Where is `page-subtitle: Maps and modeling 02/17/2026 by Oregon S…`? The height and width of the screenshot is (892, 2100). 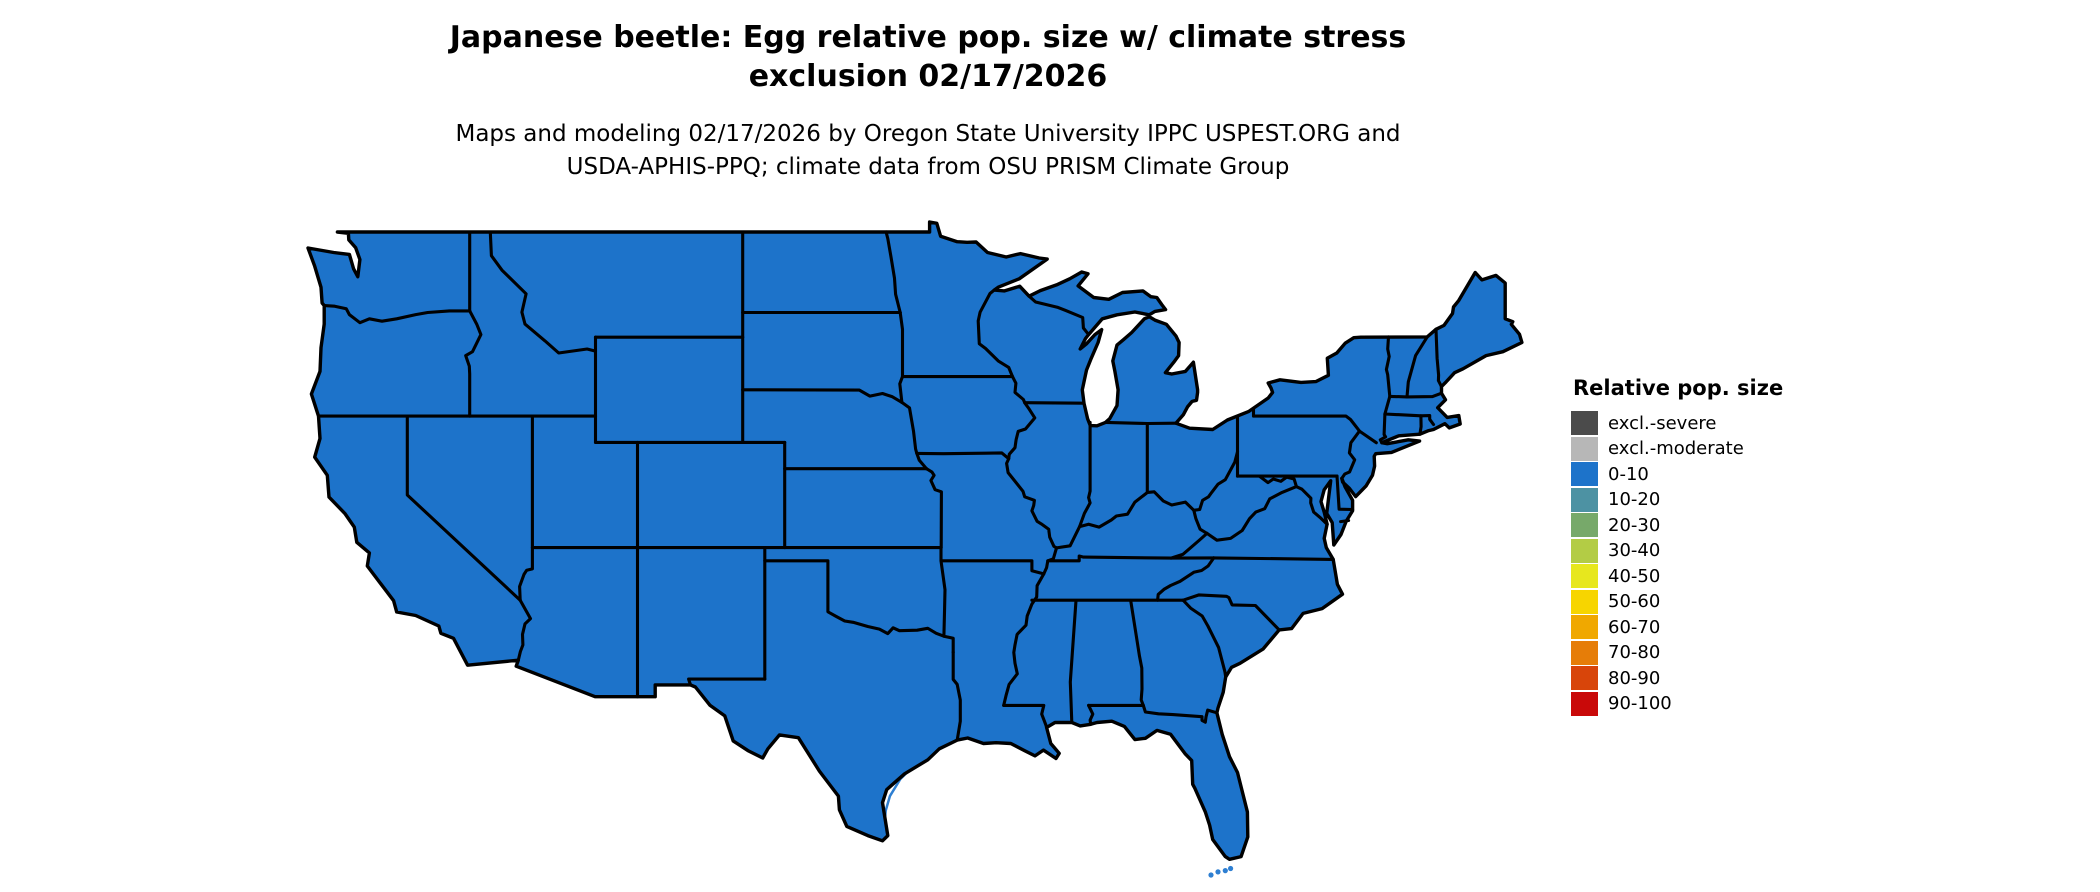
page-subtitle: Maps and modeling 02/17/2026 by Oregon S… is located at coordinates (928, 151).